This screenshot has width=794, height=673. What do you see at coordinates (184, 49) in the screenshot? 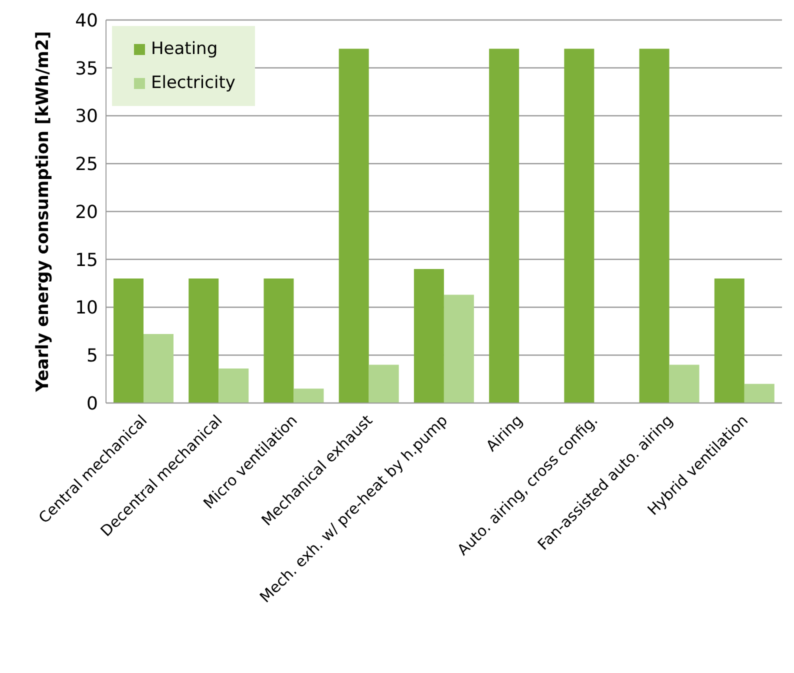
I see `legend-label: Heating` at bounding box center [184, 49].